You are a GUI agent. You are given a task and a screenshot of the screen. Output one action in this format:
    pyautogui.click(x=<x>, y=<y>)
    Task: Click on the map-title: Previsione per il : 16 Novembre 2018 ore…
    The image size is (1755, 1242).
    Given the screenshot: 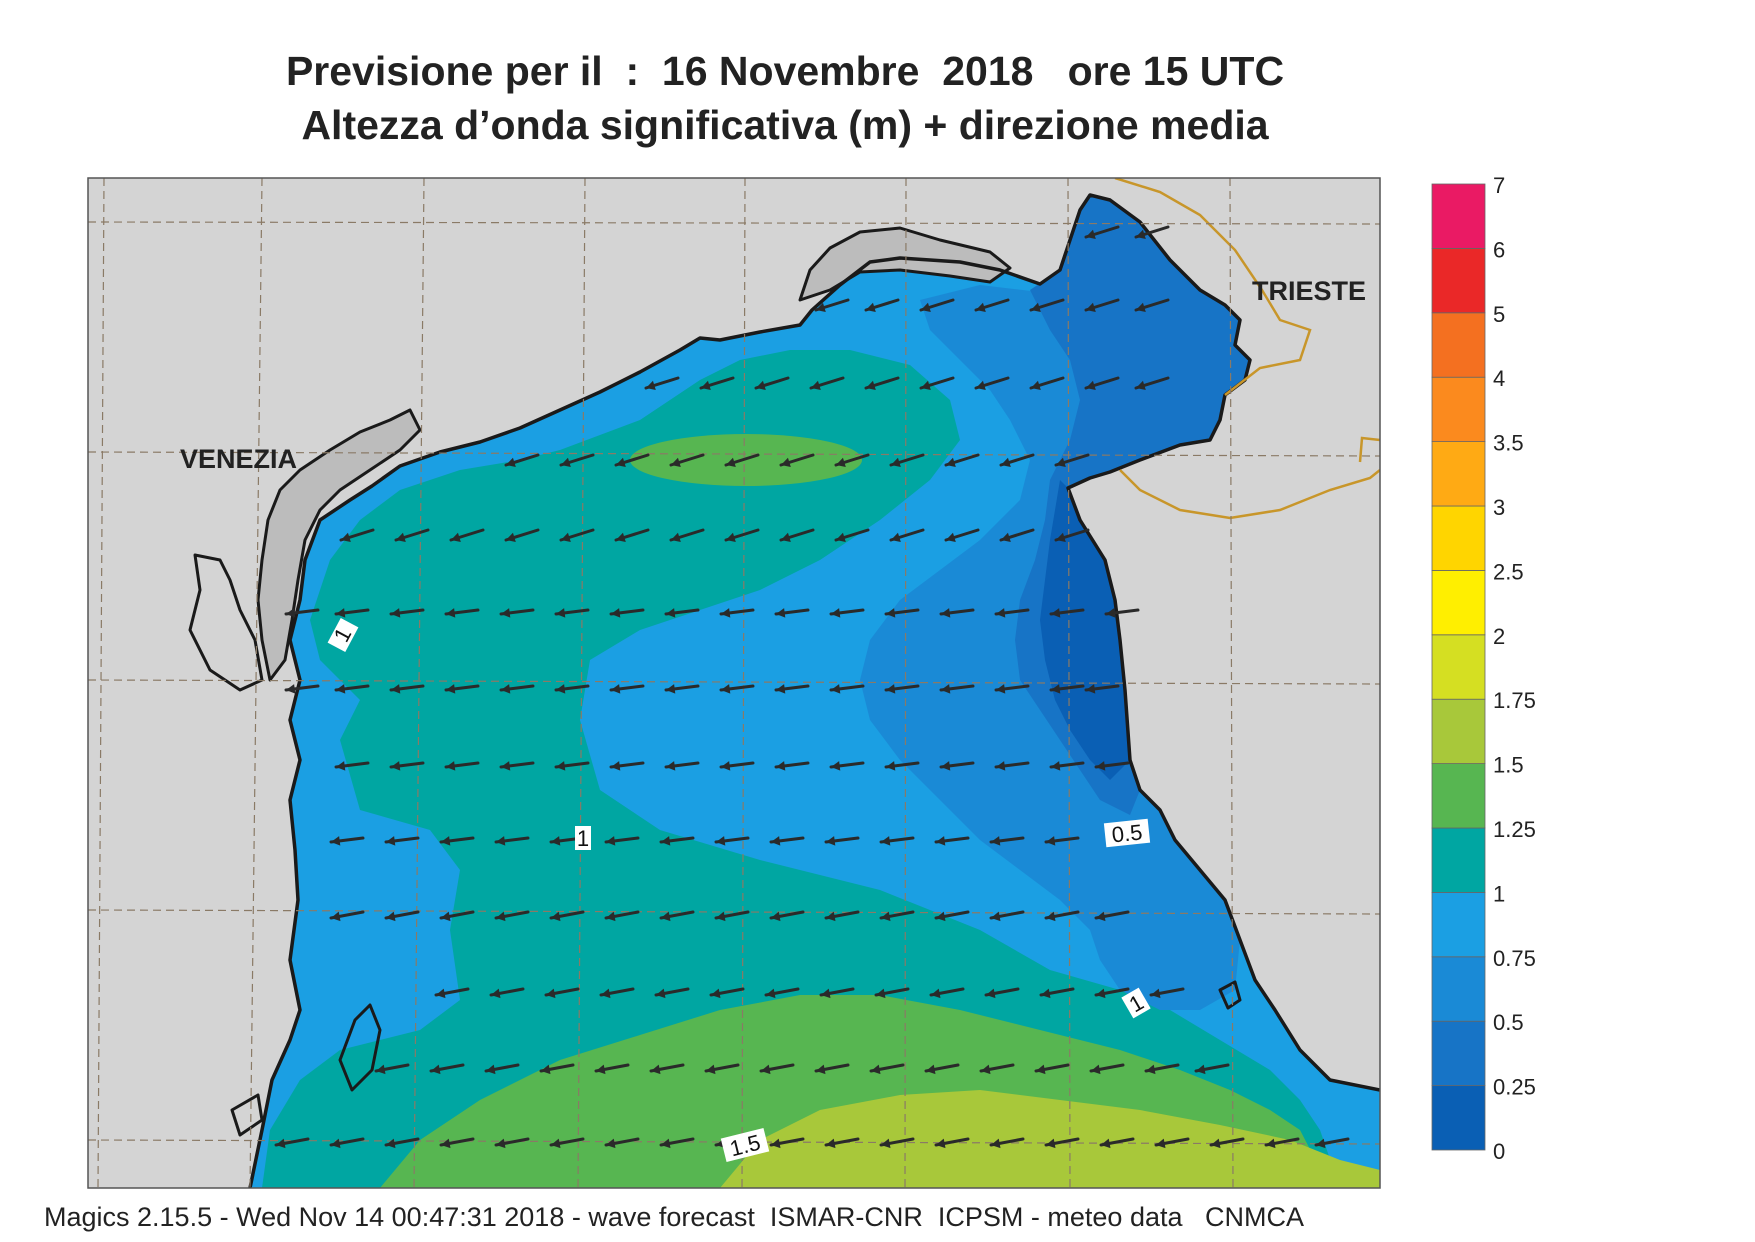 What is the action you would take?
    pyautogui.click(x=785, y=71)
    